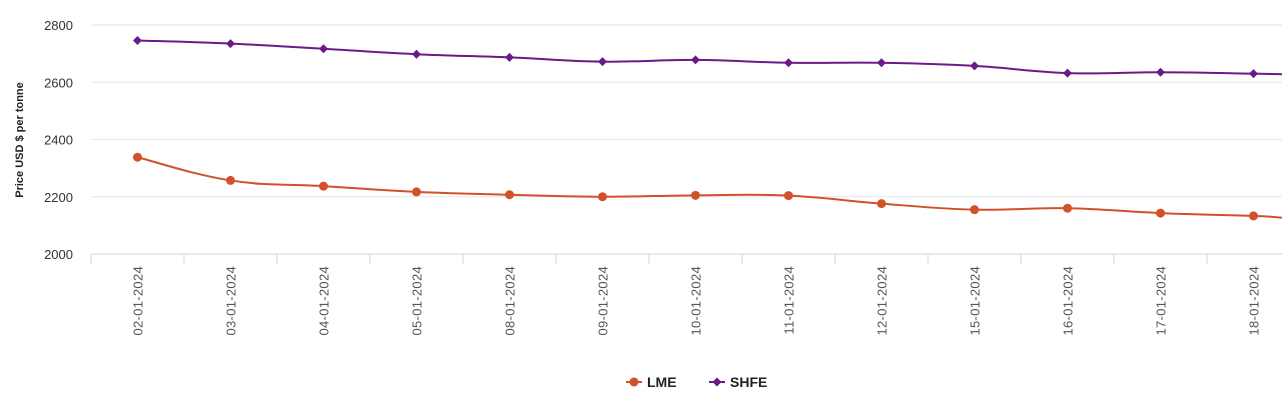  Describe the element at coordinates (58, 254) in the screenshot. I see `y-tick-label: 2000` at that location.